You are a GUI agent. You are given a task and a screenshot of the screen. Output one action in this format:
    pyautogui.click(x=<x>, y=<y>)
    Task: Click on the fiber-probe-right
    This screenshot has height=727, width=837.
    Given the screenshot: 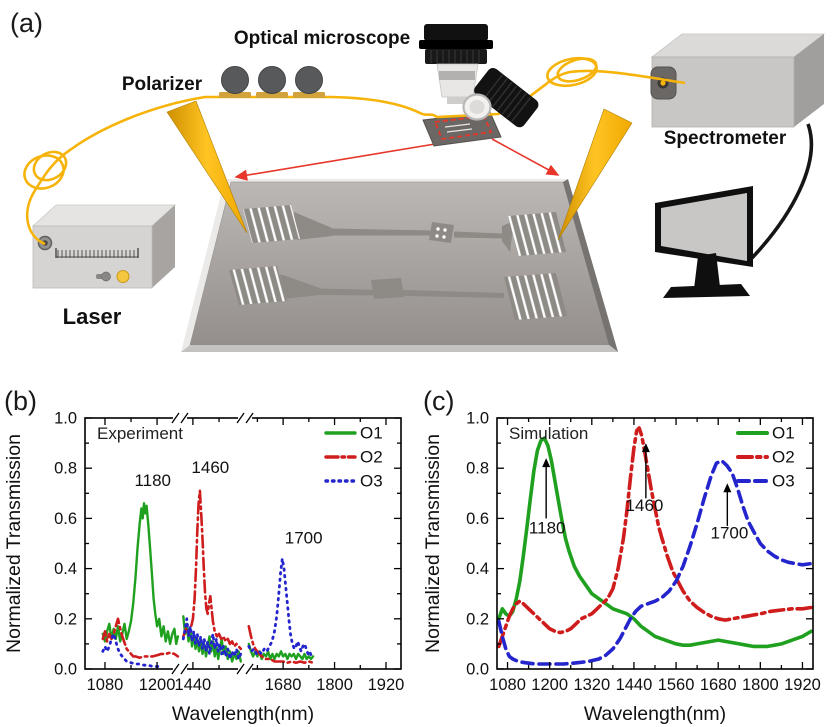 What is the action you would take?
    pyautogui.click(x=595, y=174)
    